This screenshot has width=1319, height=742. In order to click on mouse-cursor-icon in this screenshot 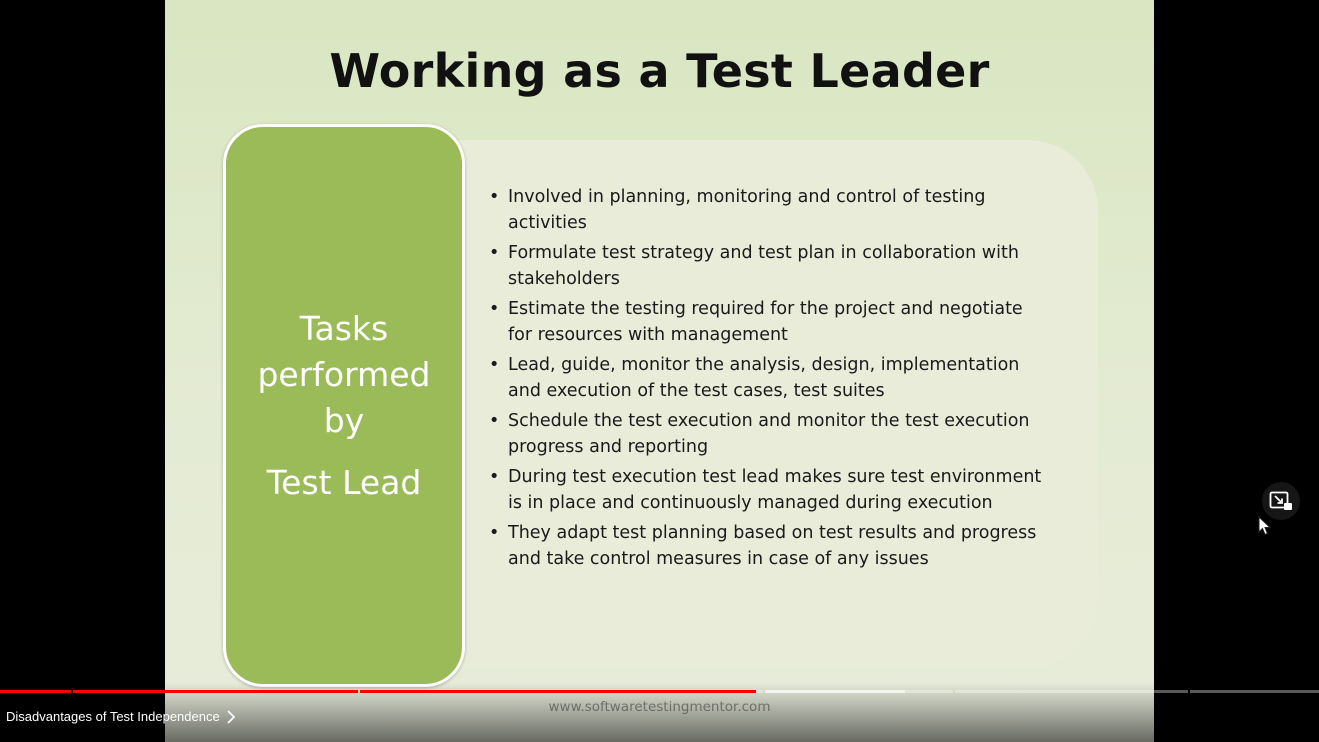, I will do `click(1265, 526)`.